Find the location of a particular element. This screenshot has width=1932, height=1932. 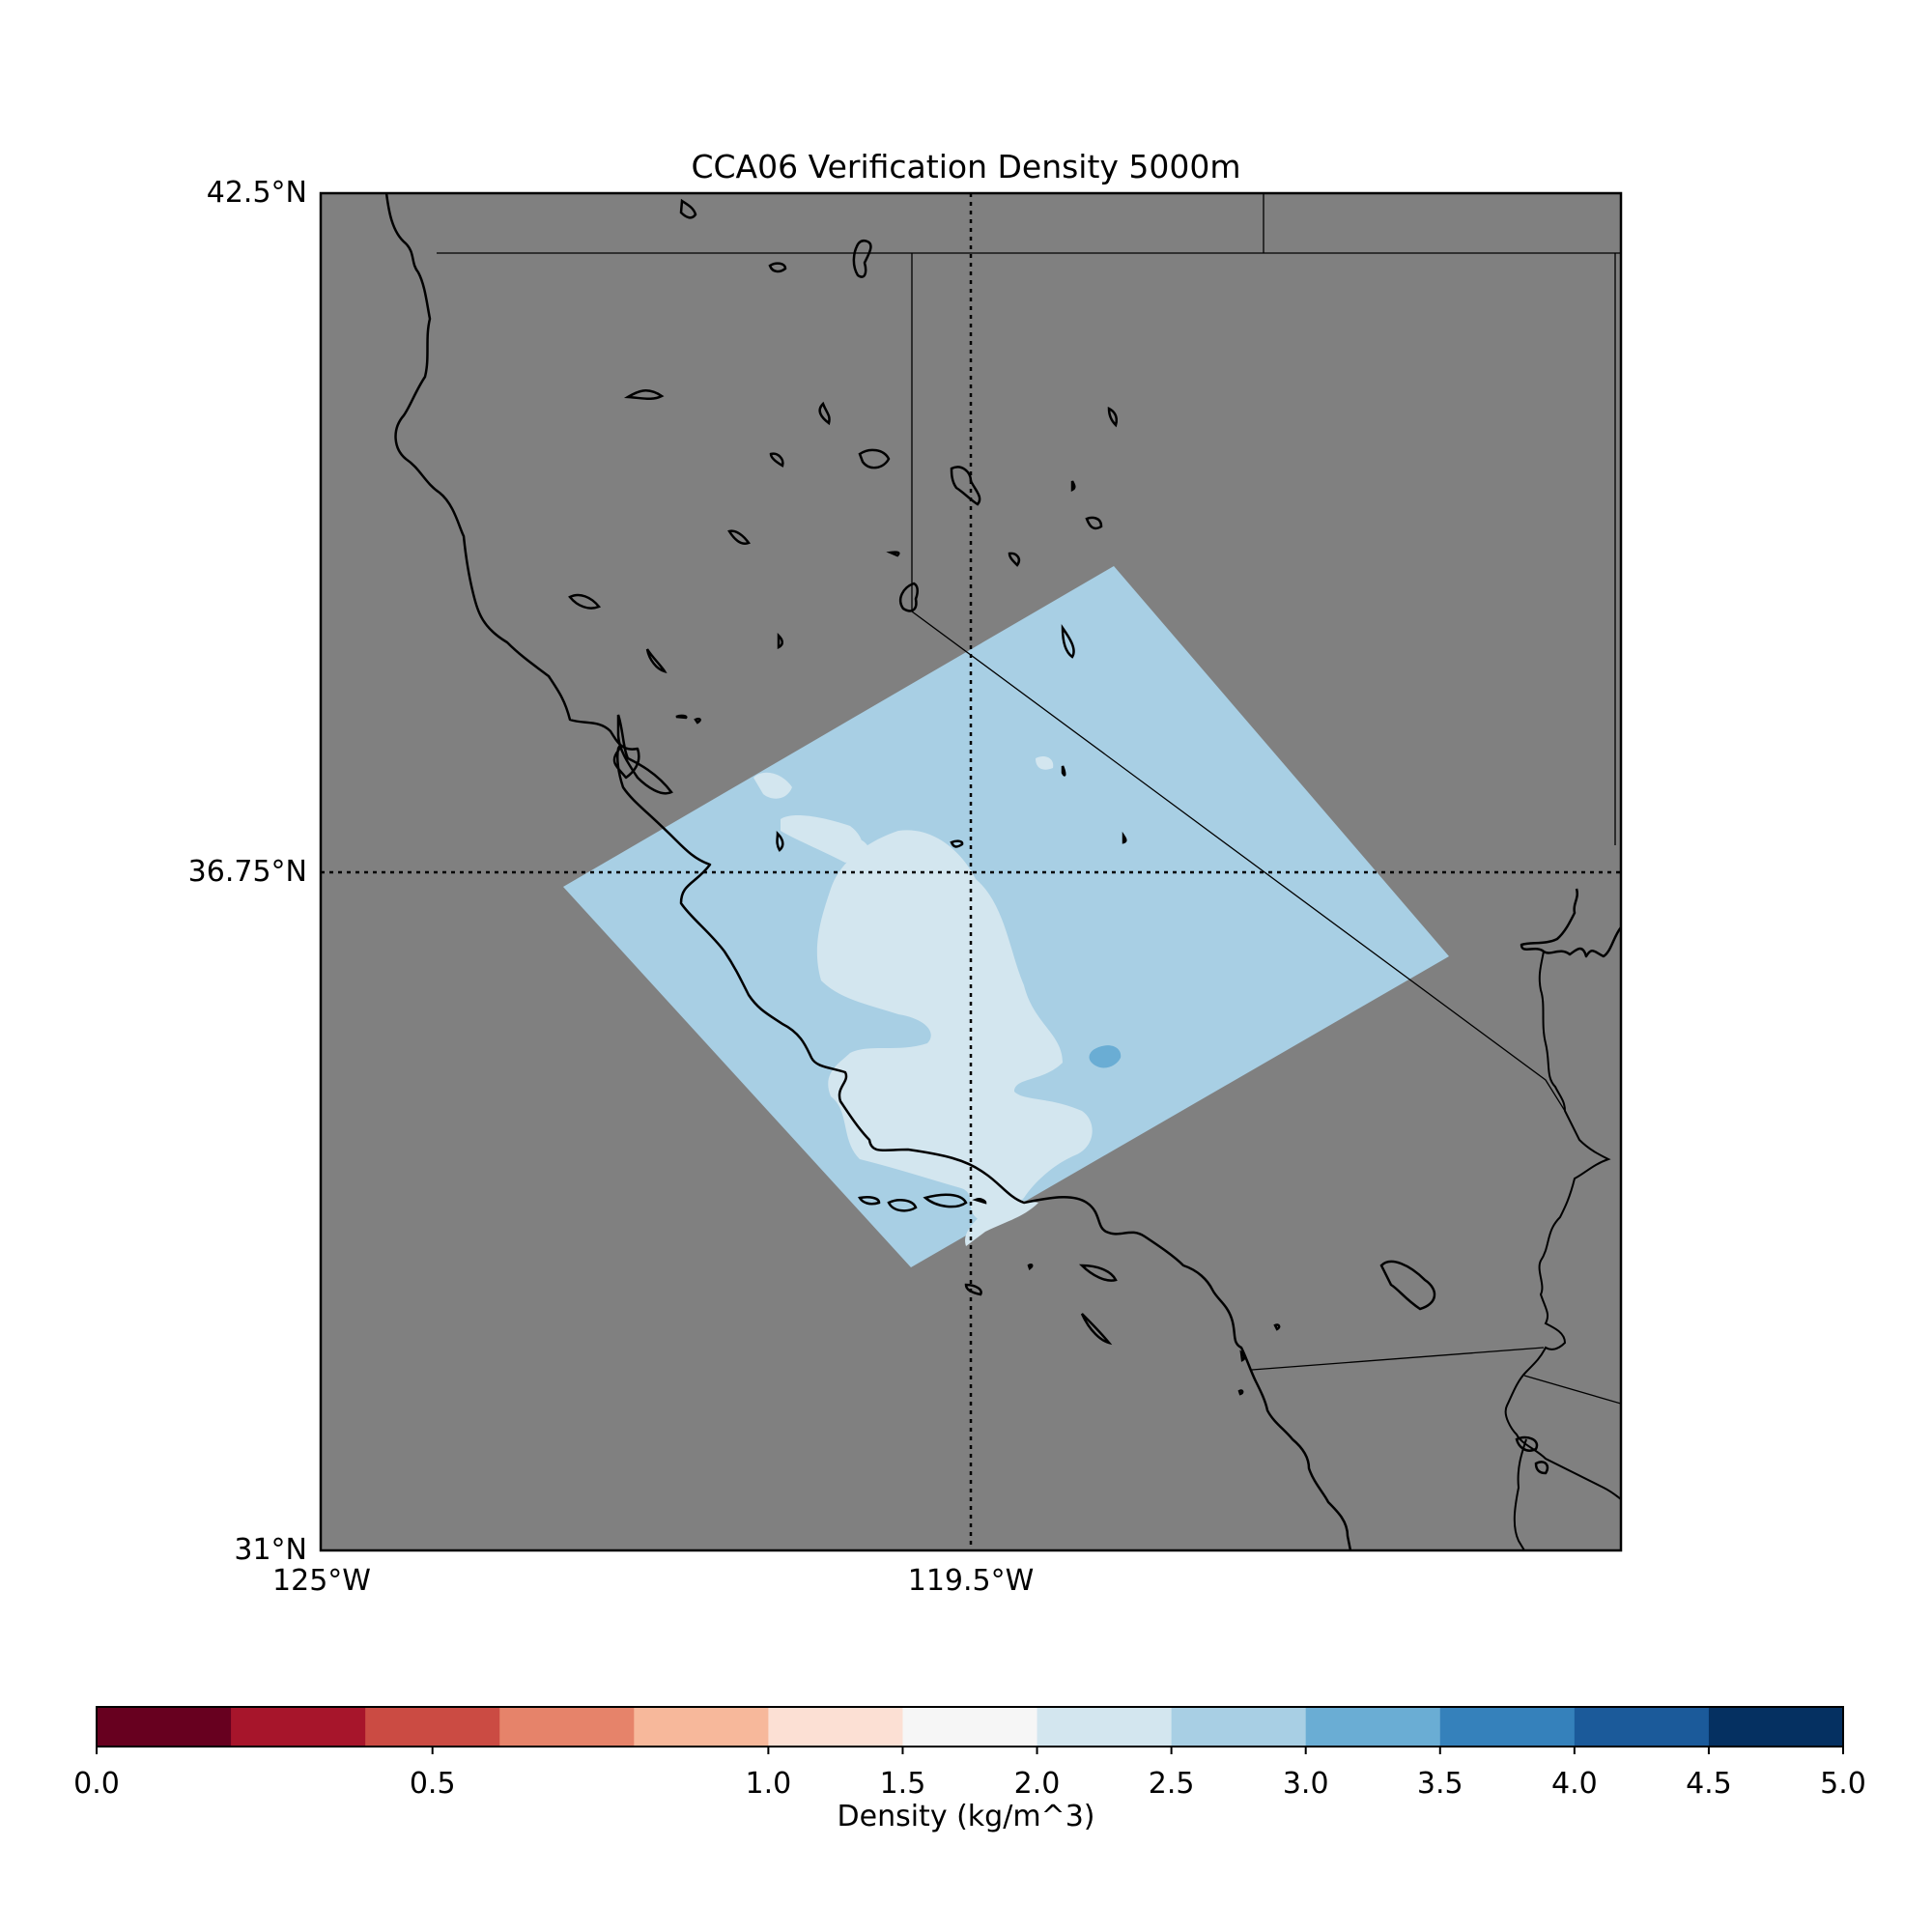

coastline-gulf is located at coordinates (1562, 1225).